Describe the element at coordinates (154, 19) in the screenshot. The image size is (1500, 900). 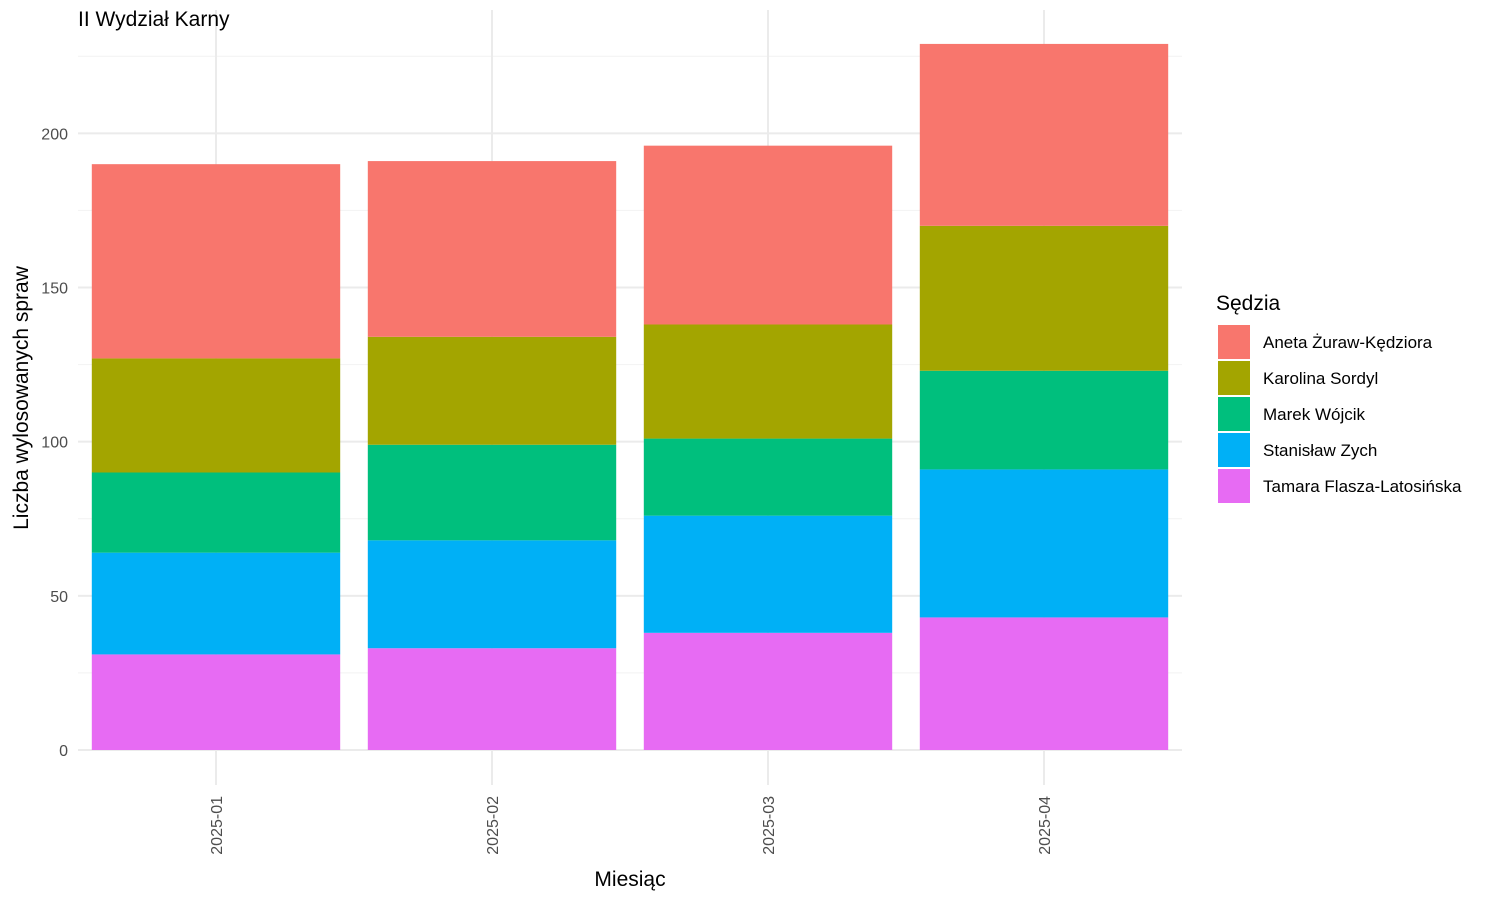
I see `chart-title: II Wydział Karny` at that location.